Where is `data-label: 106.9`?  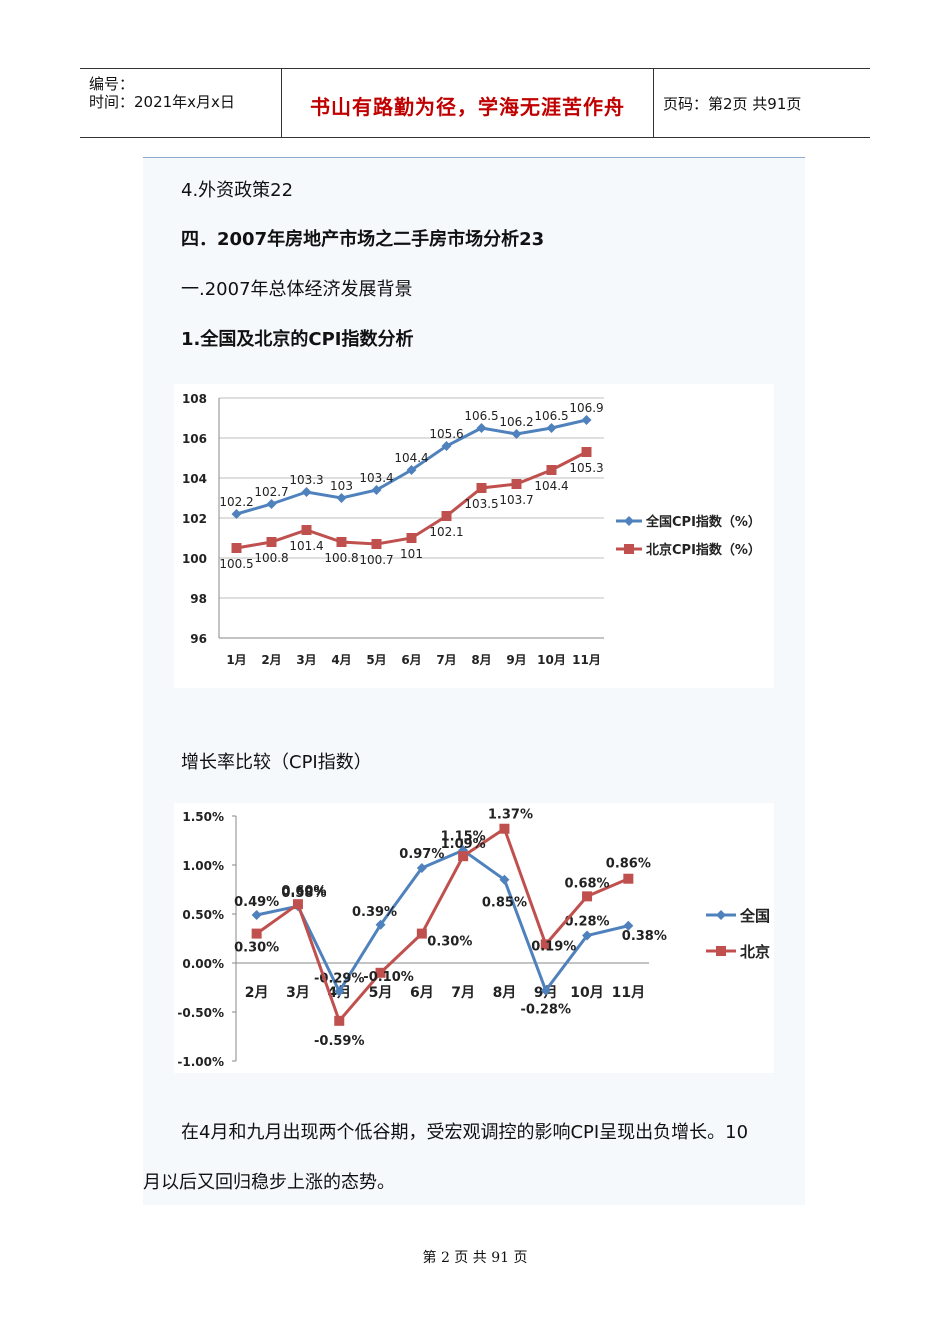 data-label: 106.9 is located at coordinates (586, 408).